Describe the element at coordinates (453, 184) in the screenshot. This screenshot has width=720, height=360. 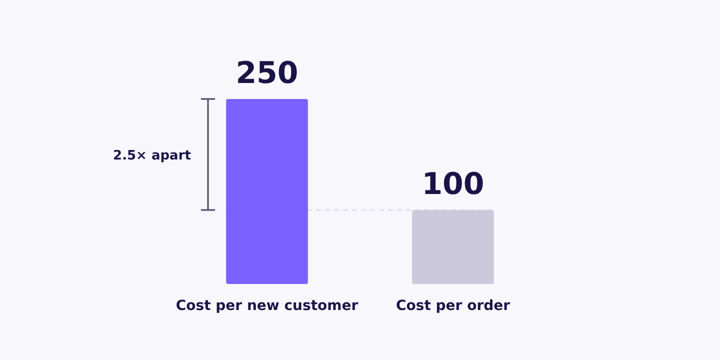
I see `data-label: 100` at that location.